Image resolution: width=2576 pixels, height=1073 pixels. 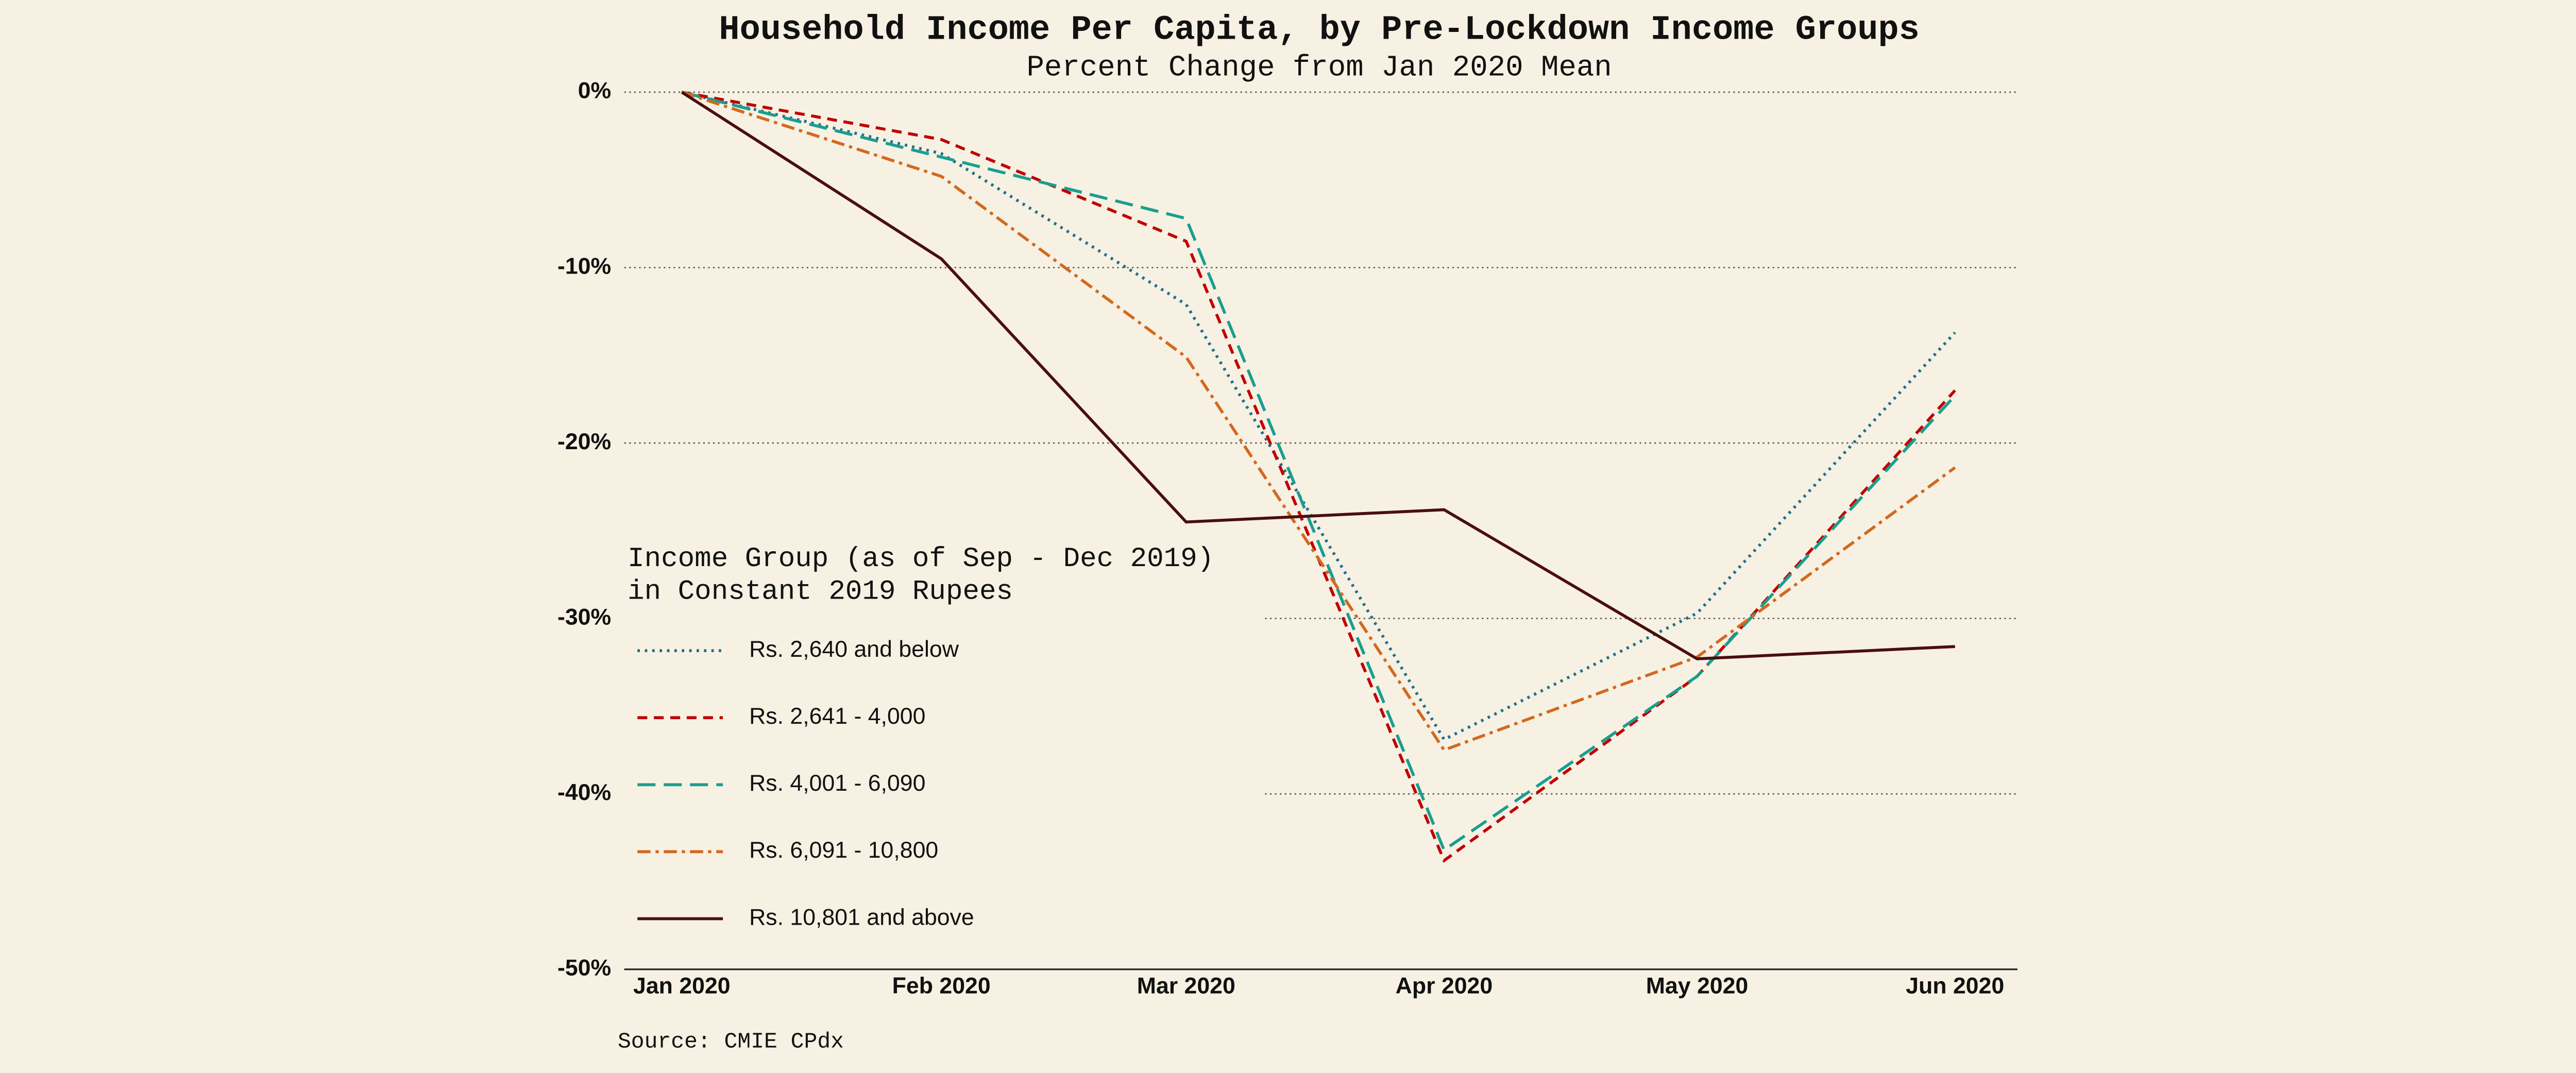 I want to click on legend-title: in Constant 2019 Rupees, so click(x=820, y=592).